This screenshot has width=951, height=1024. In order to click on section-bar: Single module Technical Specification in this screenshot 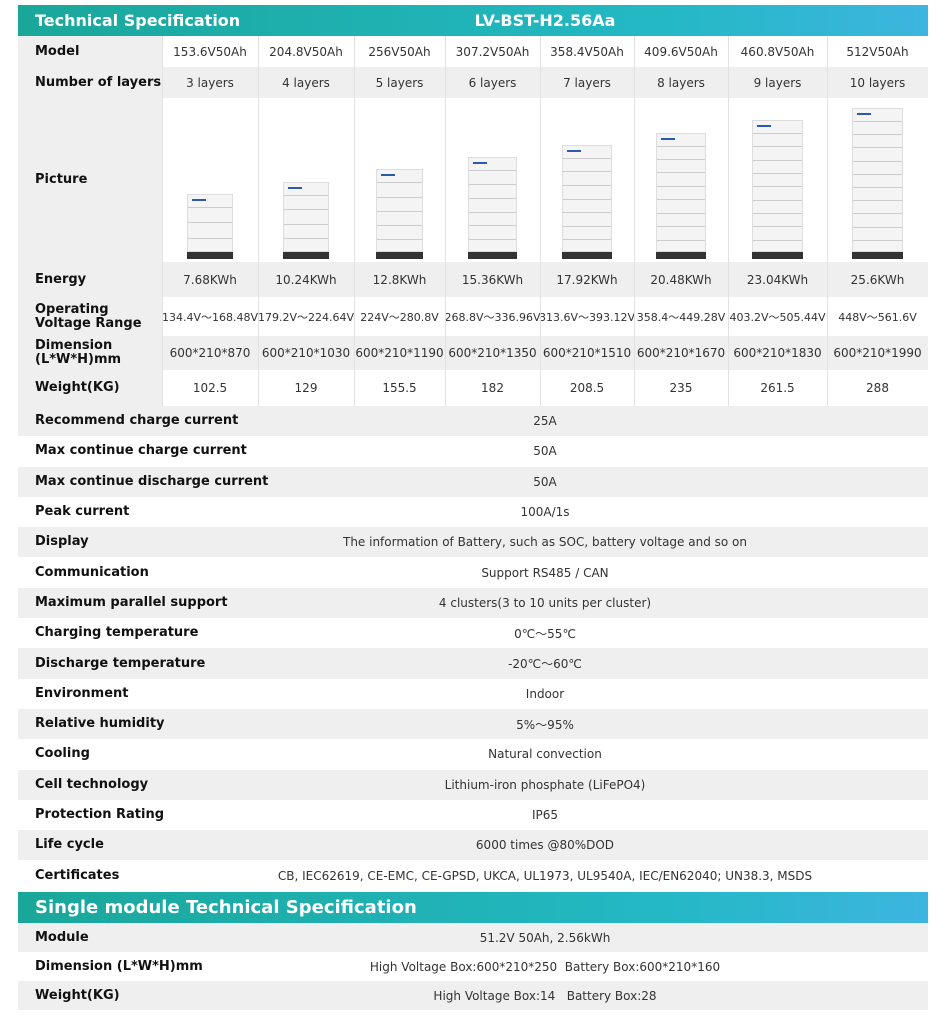, I will do `click(473, 907)`.